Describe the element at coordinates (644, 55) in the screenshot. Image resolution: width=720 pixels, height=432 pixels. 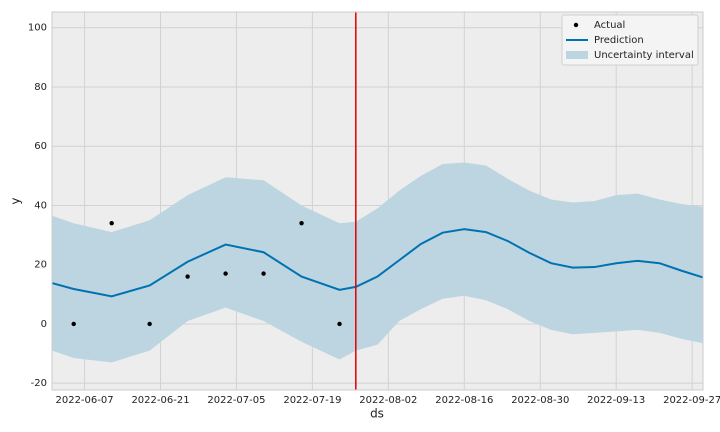
I see `legend-label: Uncertainty interval` at that location.